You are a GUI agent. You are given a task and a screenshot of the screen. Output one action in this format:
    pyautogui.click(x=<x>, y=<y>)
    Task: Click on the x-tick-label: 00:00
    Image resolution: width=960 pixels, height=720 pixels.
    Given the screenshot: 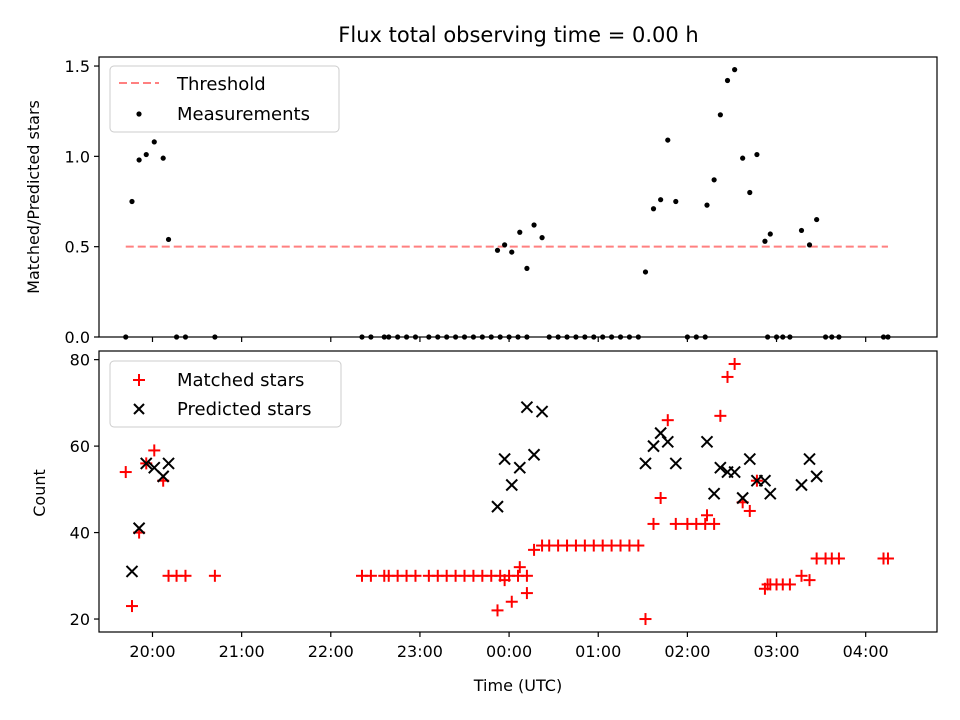 What is the action you would take?
    pyautogui.click(x=509, y=651)
    